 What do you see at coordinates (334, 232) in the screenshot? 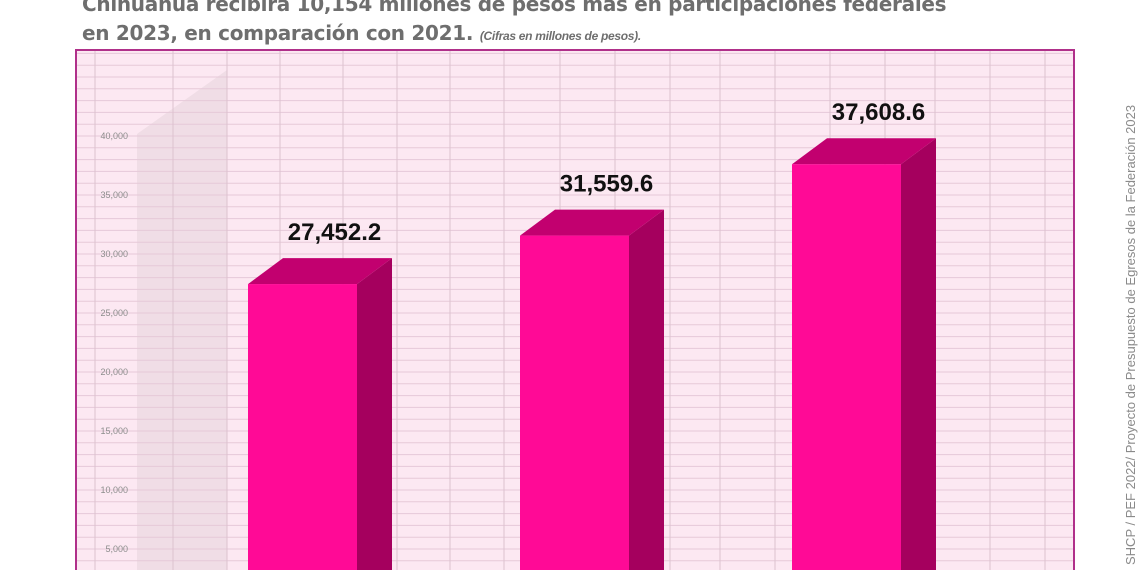
I see `data-label: 27,452.2` at bounding box center [334, 232].